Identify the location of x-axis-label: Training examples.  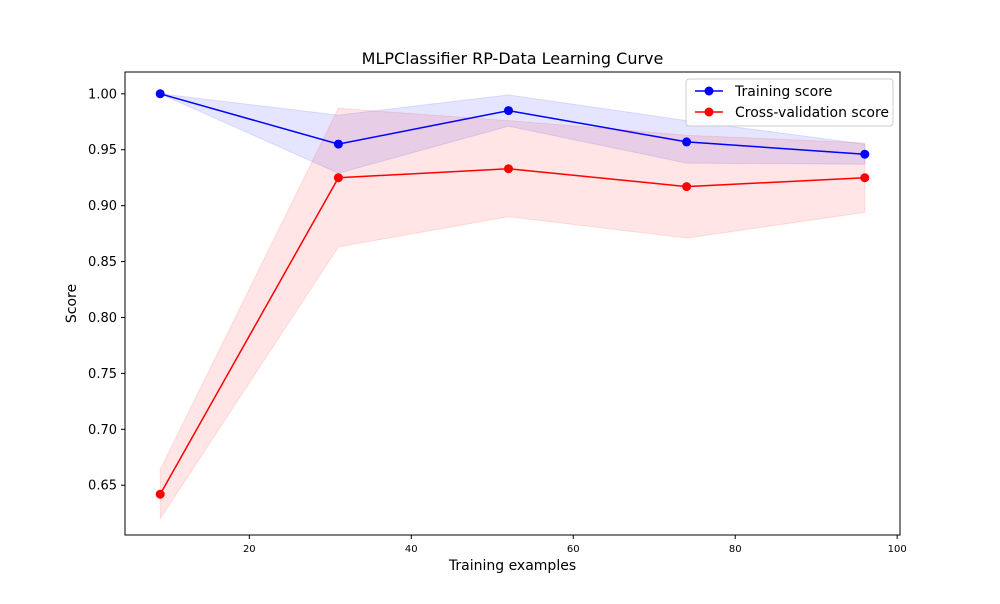
(512, 566).